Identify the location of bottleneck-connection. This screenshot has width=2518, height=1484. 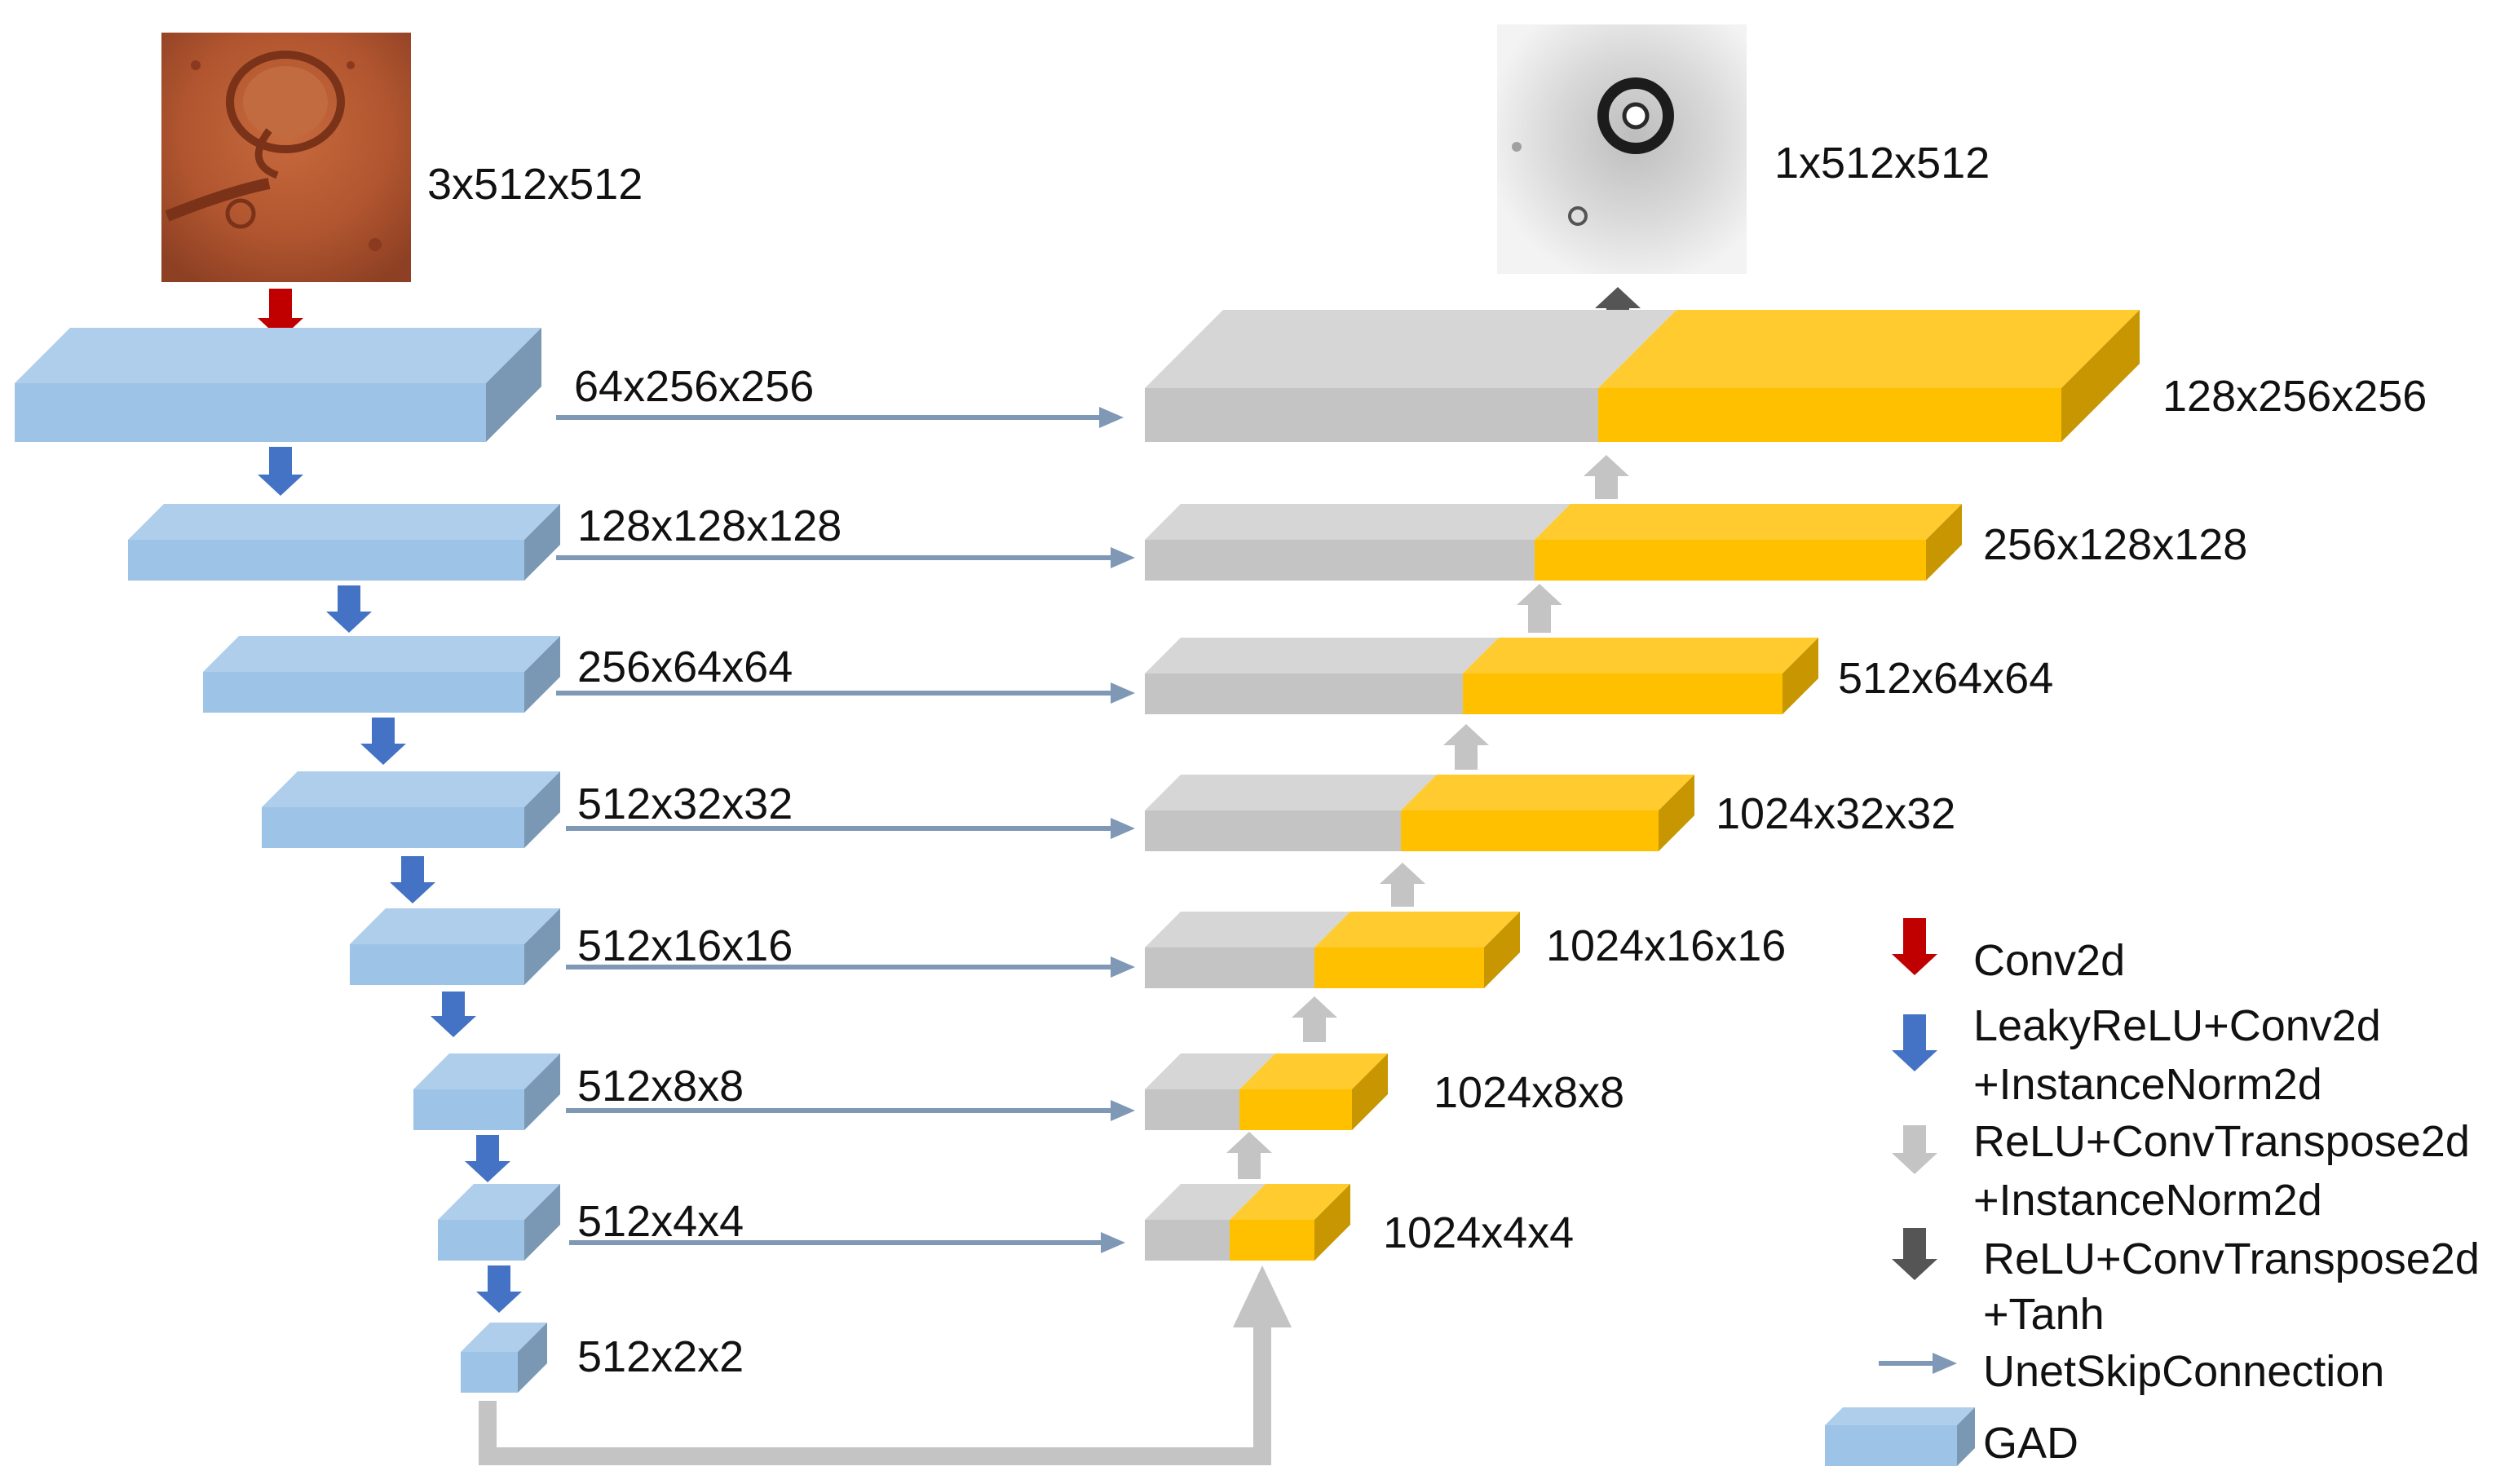
(885, 1365).